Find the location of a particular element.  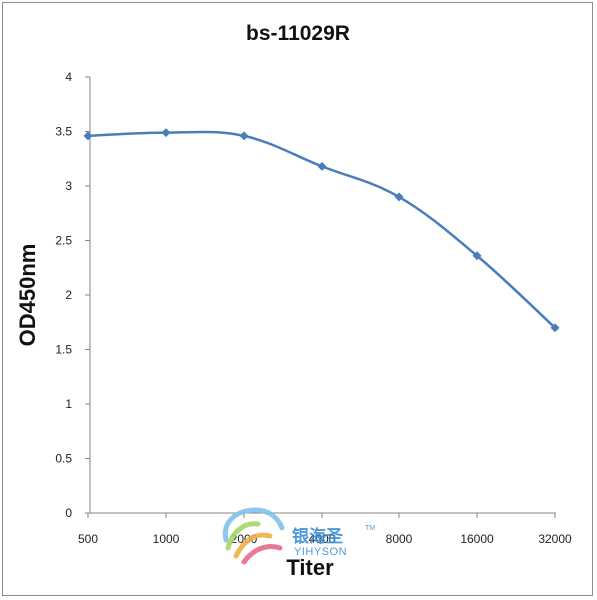

x-tick-label: 4000 is located at coordinates (322, 539).